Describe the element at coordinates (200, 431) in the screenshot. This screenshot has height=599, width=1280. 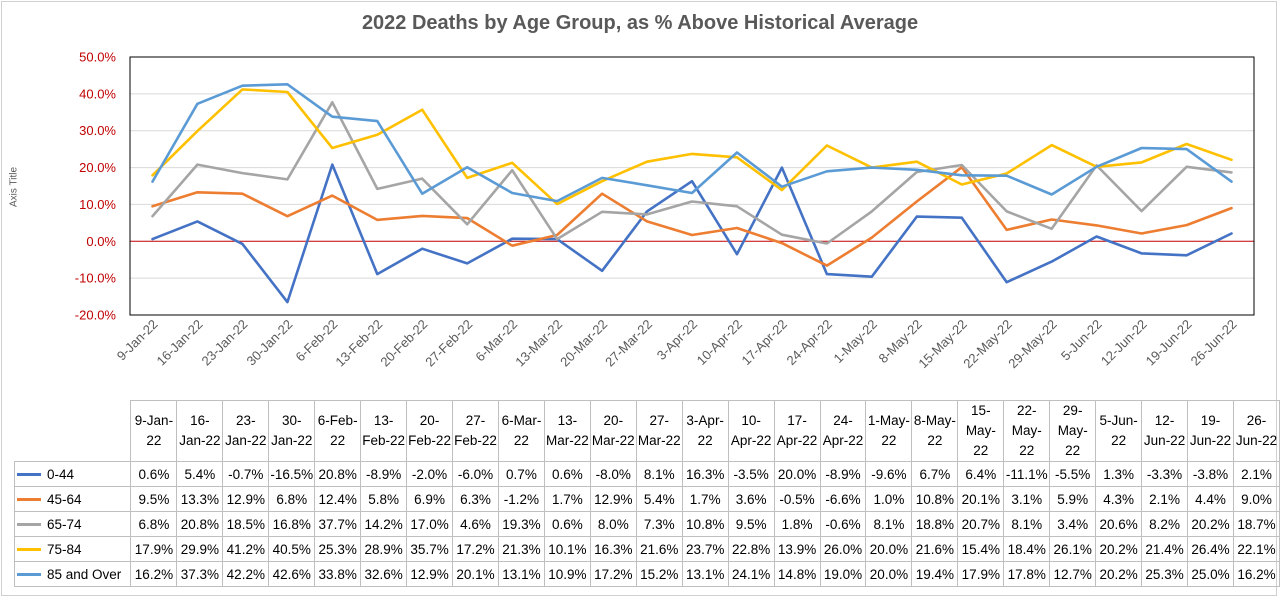
I see `table-column-header: 16-Jan-22` at that location.